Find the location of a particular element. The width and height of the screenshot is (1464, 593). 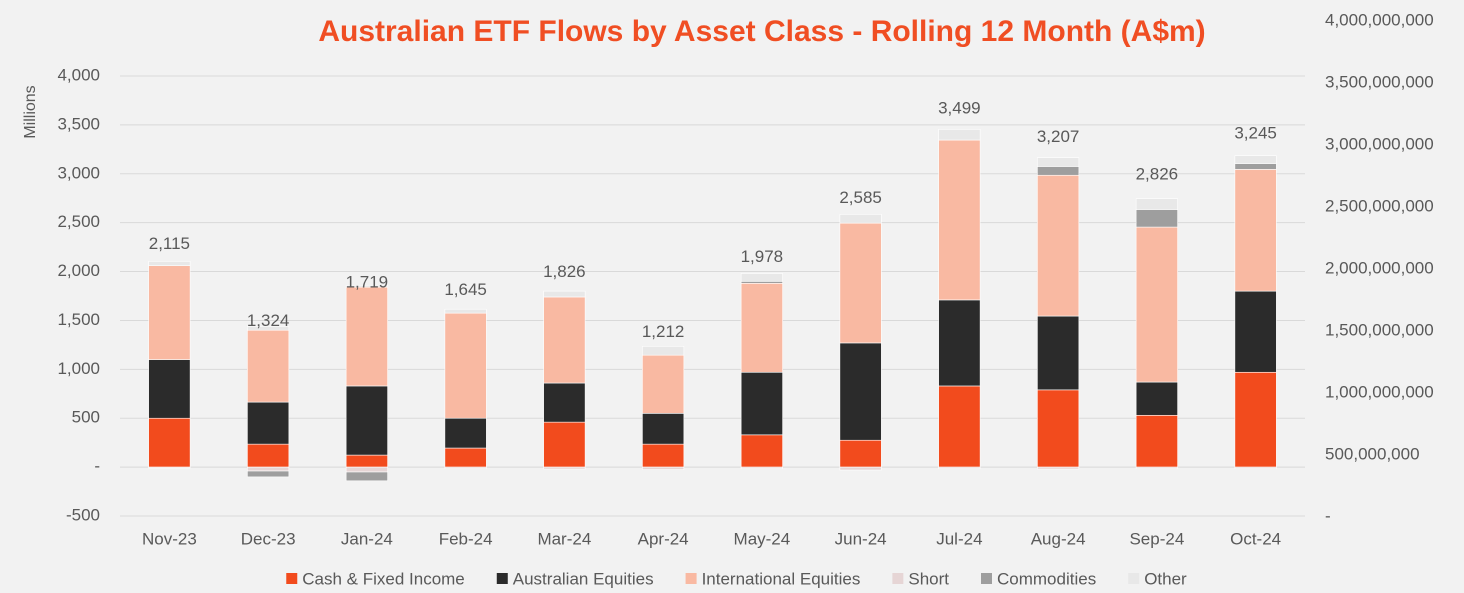

y-tick-label: 1,000 is located at coordinates (78, 368).